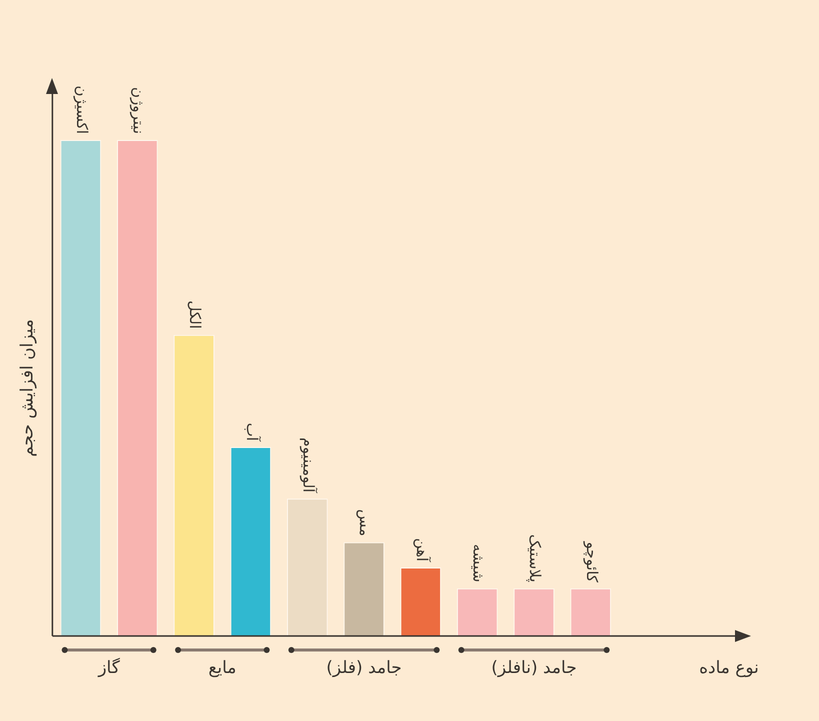  What do you see at coordinates (252, 432) in the screenshot?
I see `x-tick-label: آب` at bounding box center [252, 432].